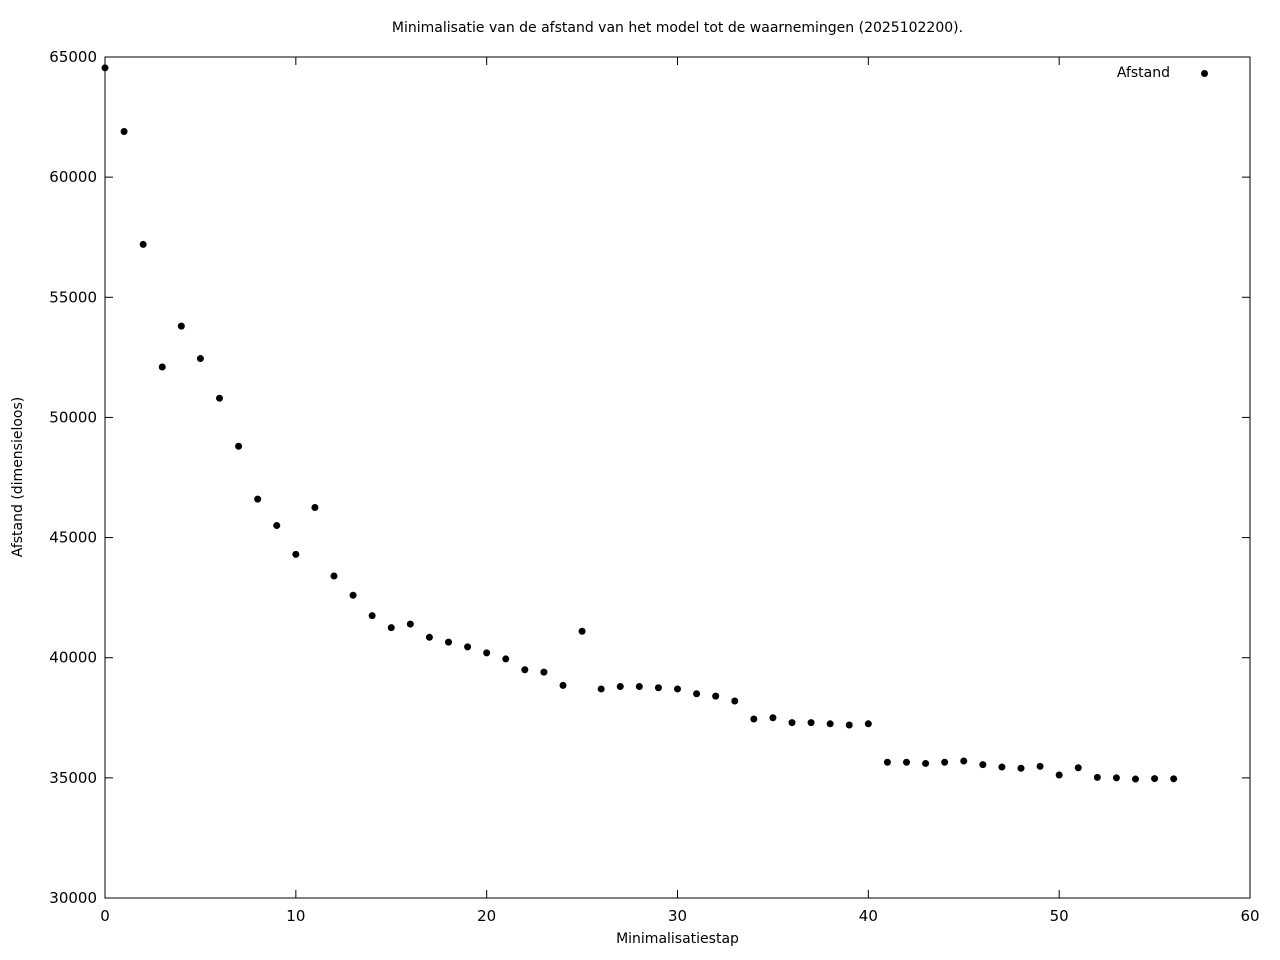  What do you see at coordinates (1204, 73) in the screenshot?
I see `filled-circle-marker-icon` at bounding box center [1204, 73].